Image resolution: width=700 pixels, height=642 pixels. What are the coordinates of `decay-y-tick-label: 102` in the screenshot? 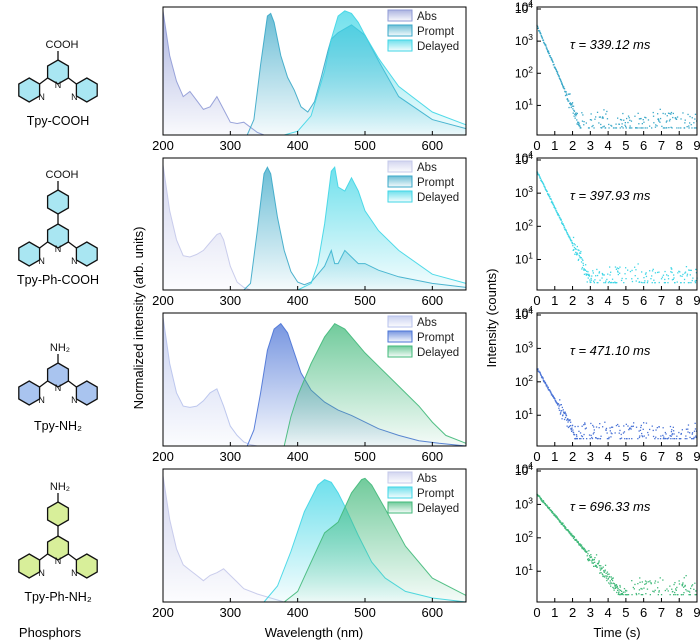 It's located at (524, 72).